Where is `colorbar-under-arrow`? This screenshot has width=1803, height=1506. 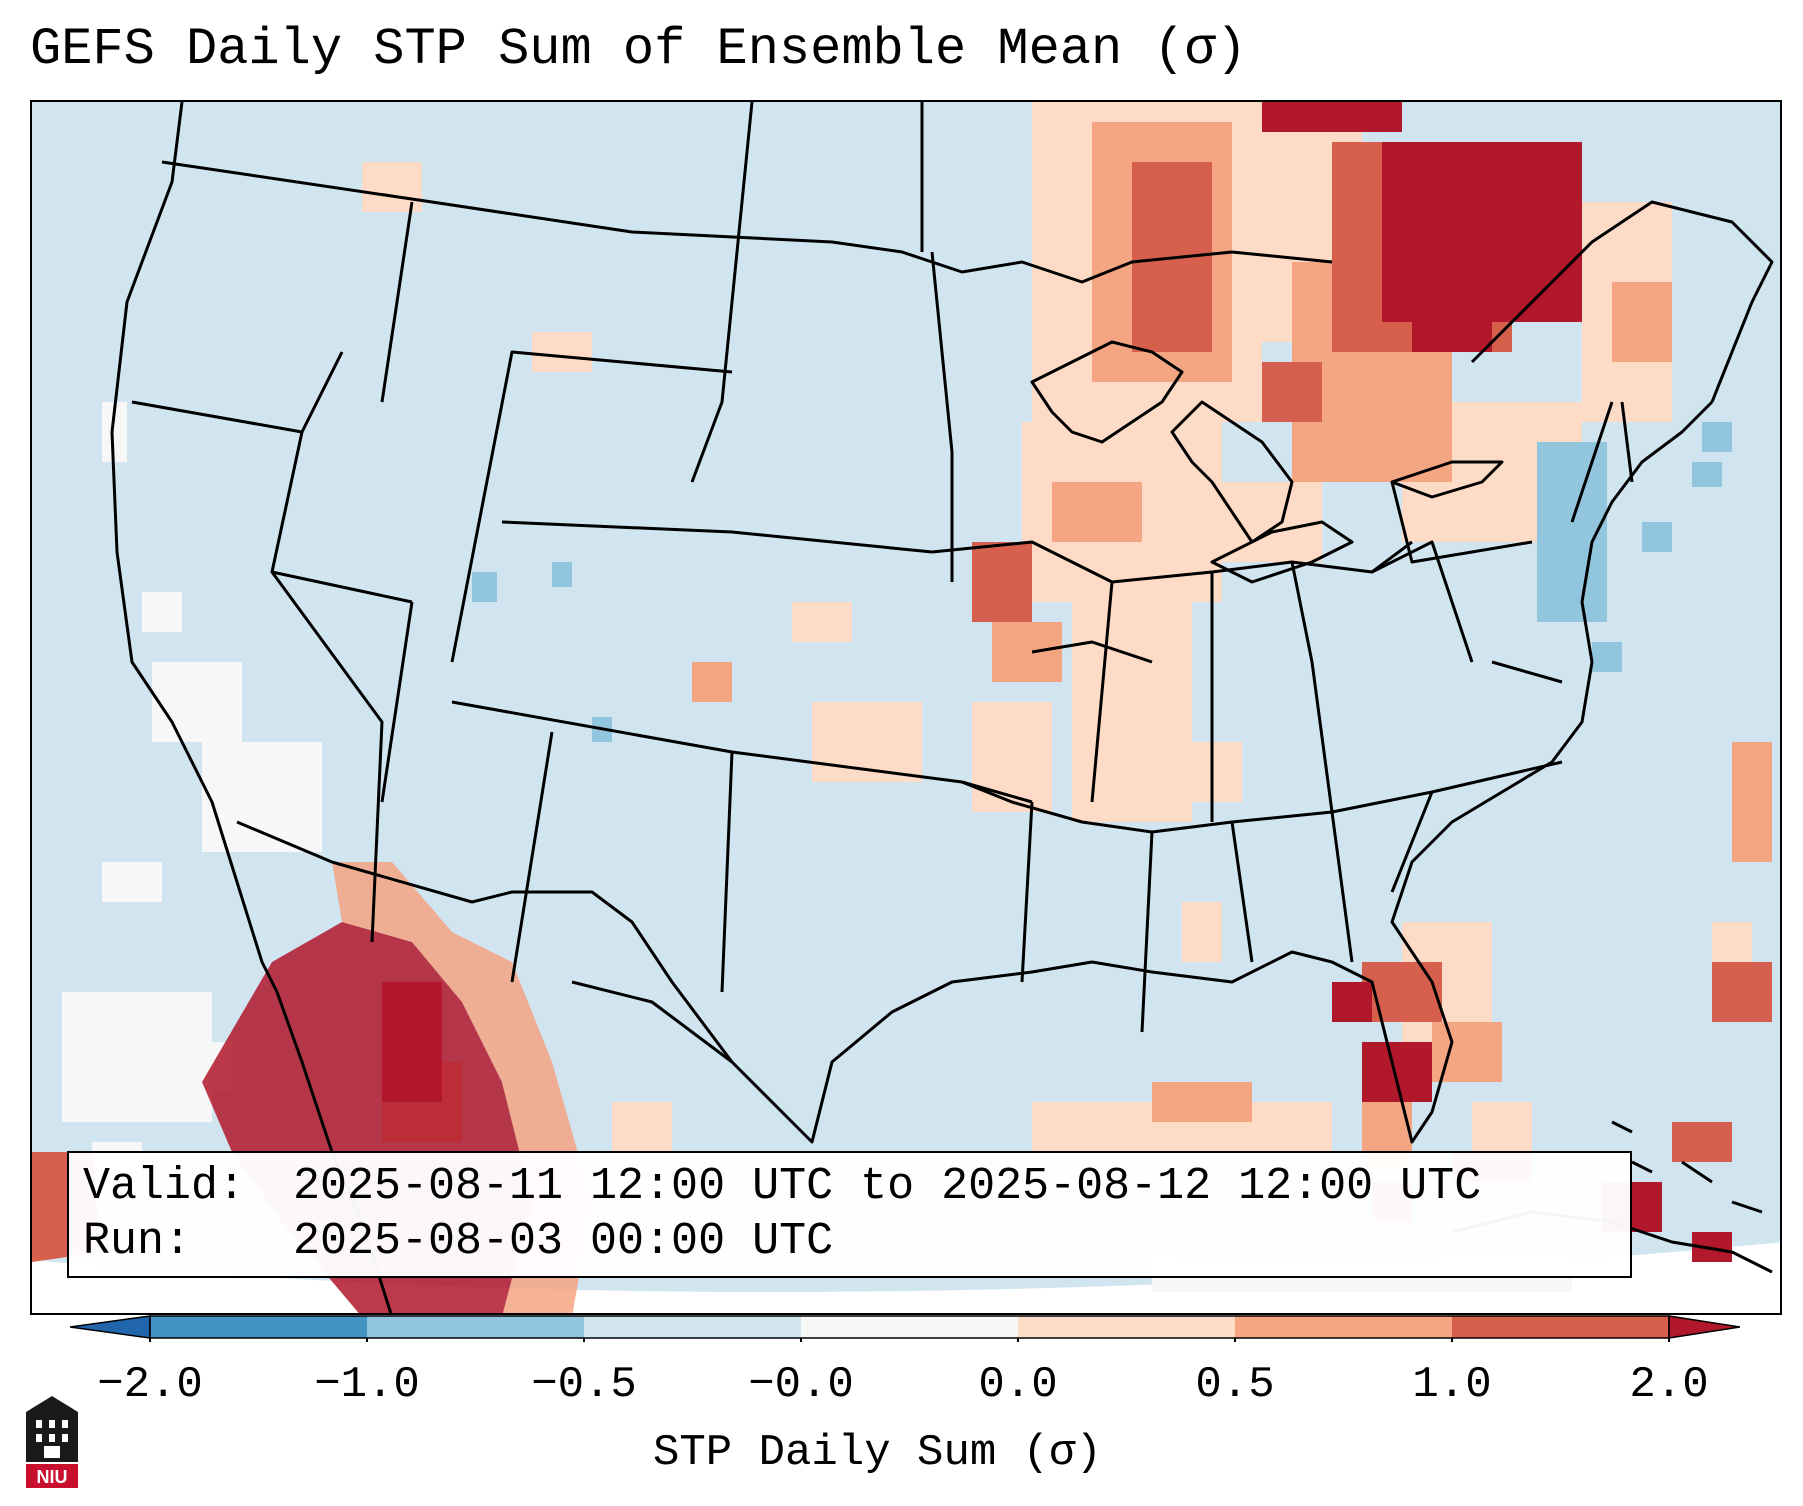
colorbar-under-arrow is located at coordinates (110, 1327).